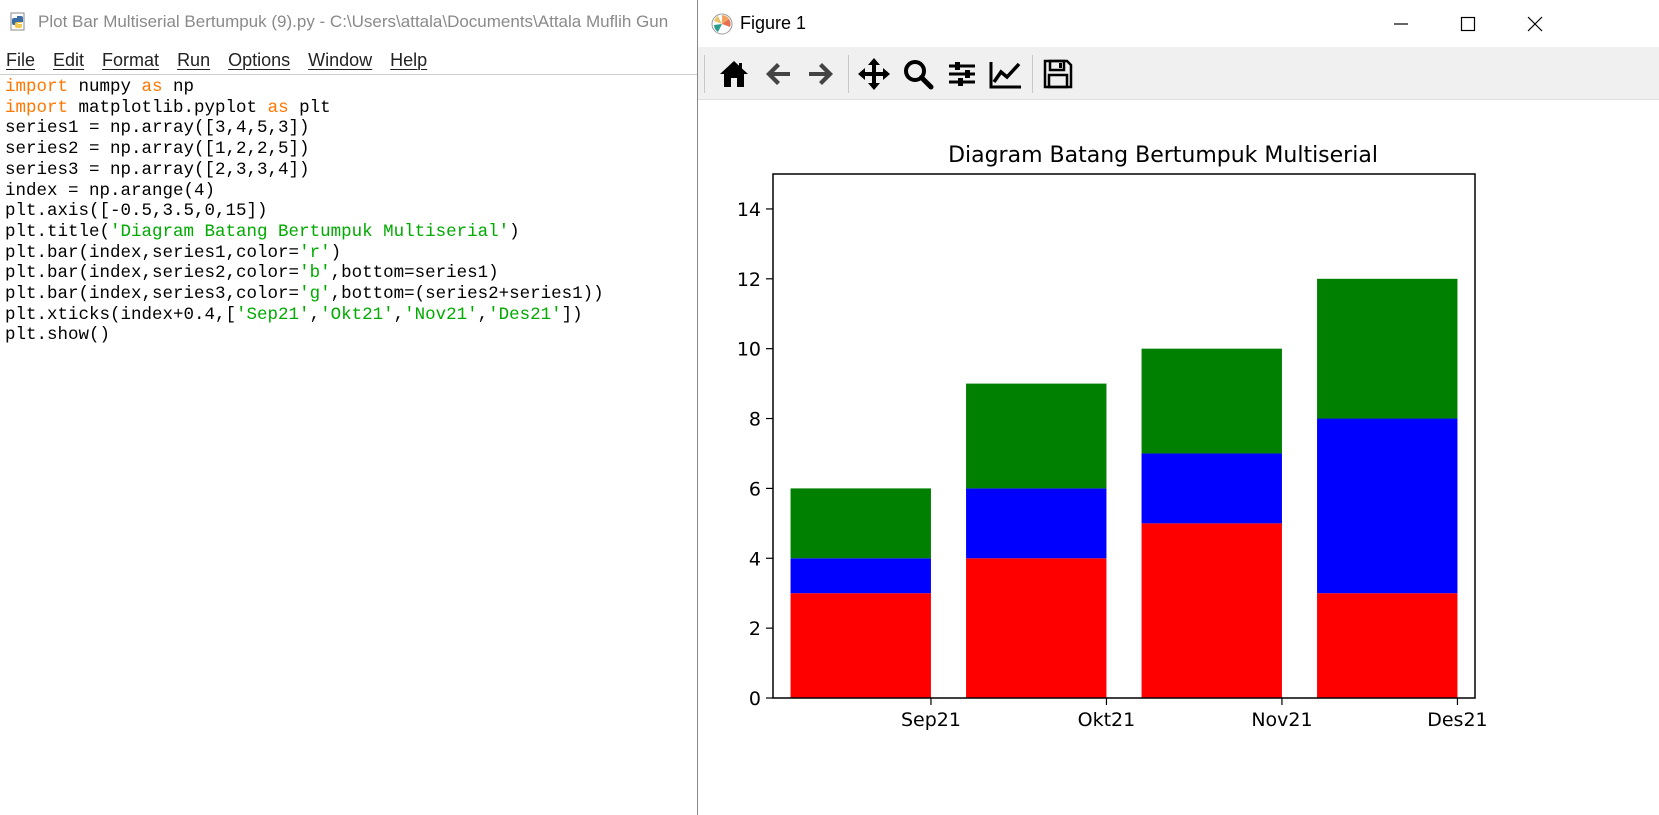 The height and width of the screenshot is (815, 1659). Describe the element at coordinates (773, 23) in the screenshot. I see `figure-title-text: Figure 1` at that location.